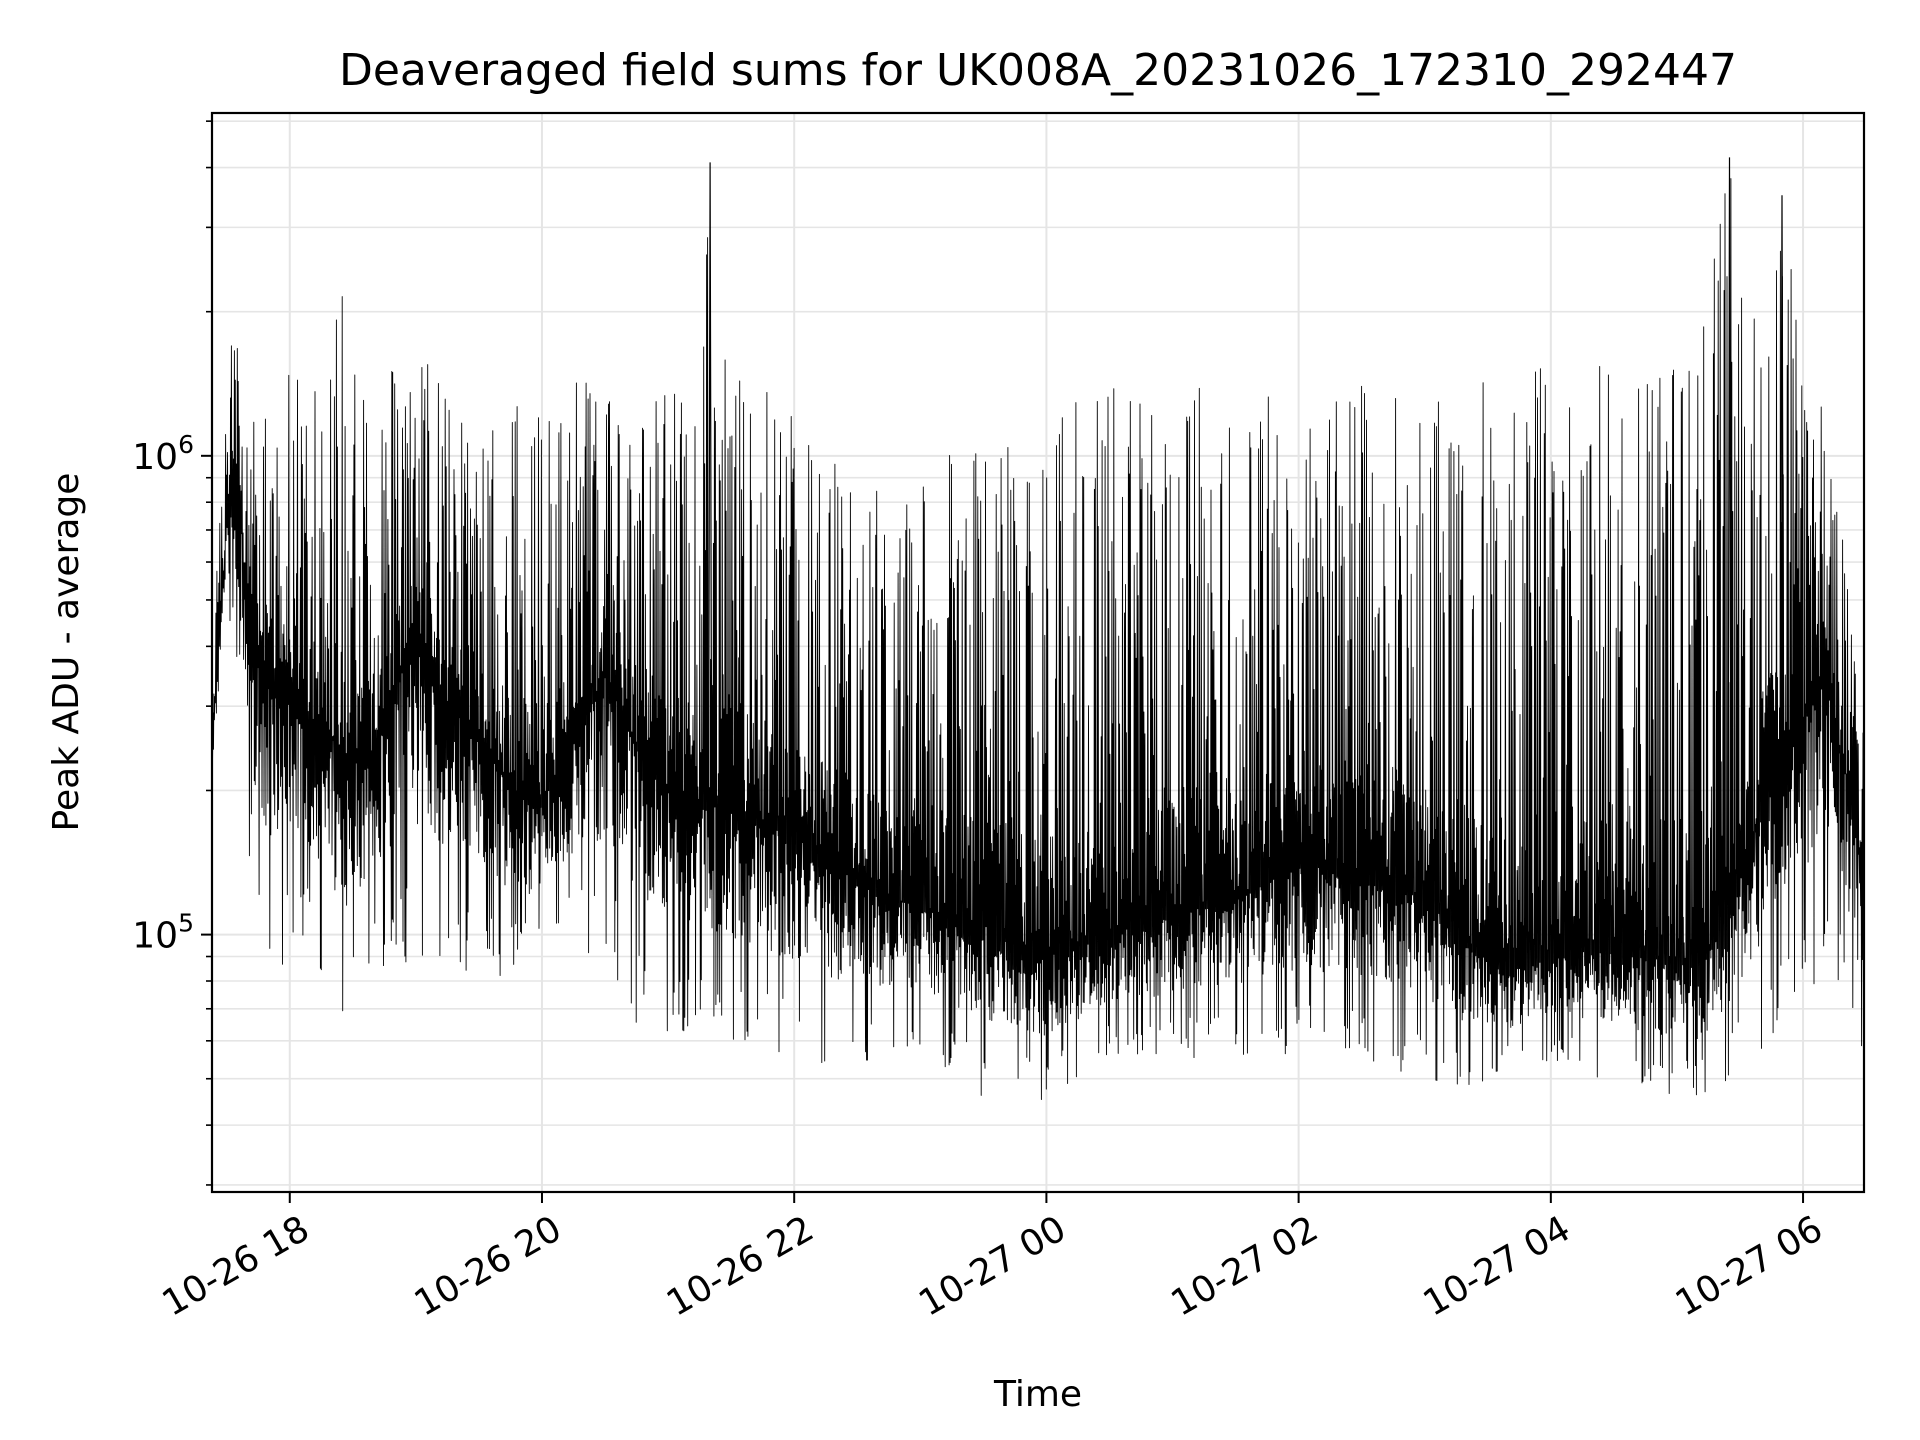  I want to click on series-spike, so click(710, 476).